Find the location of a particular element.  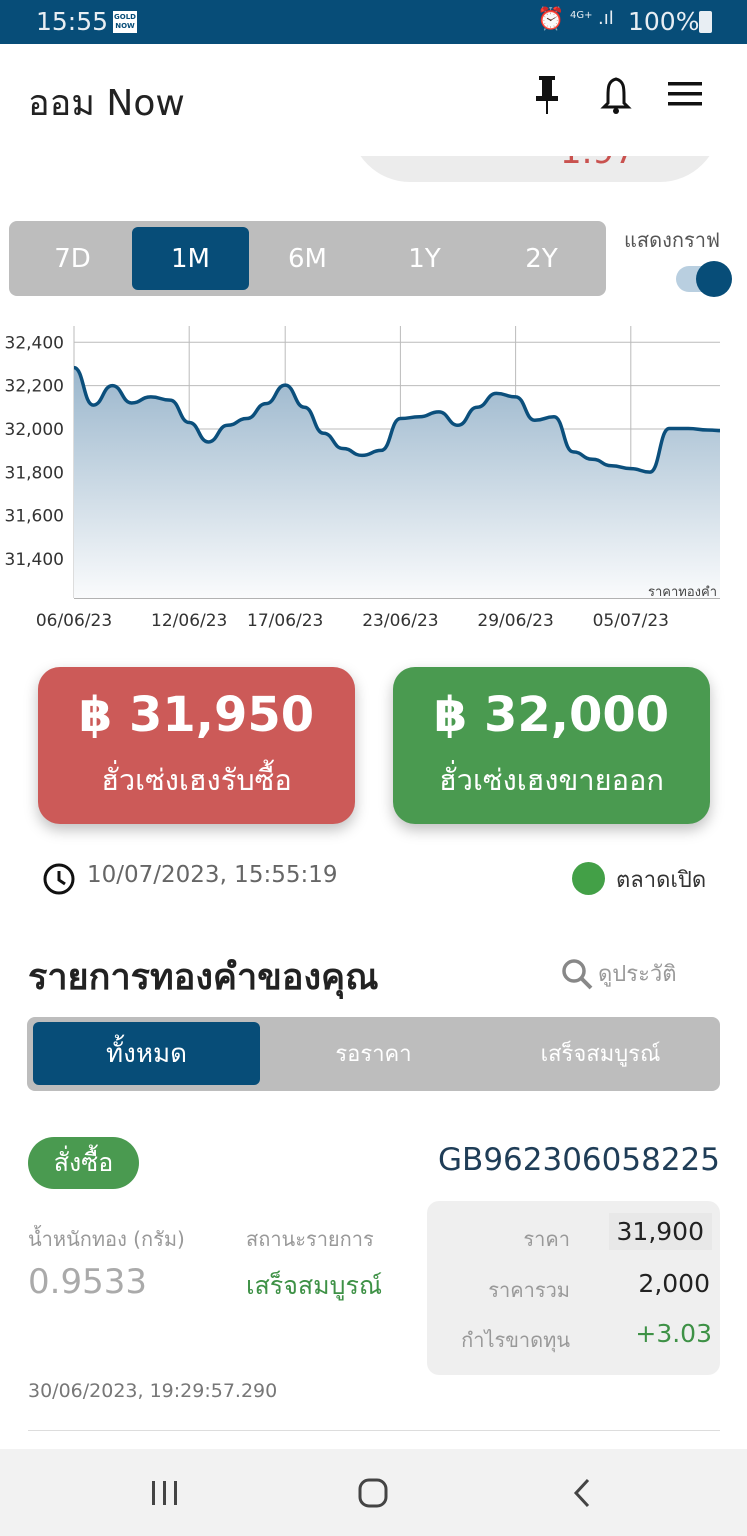

clock-icon is located at coordinates (59, 879).